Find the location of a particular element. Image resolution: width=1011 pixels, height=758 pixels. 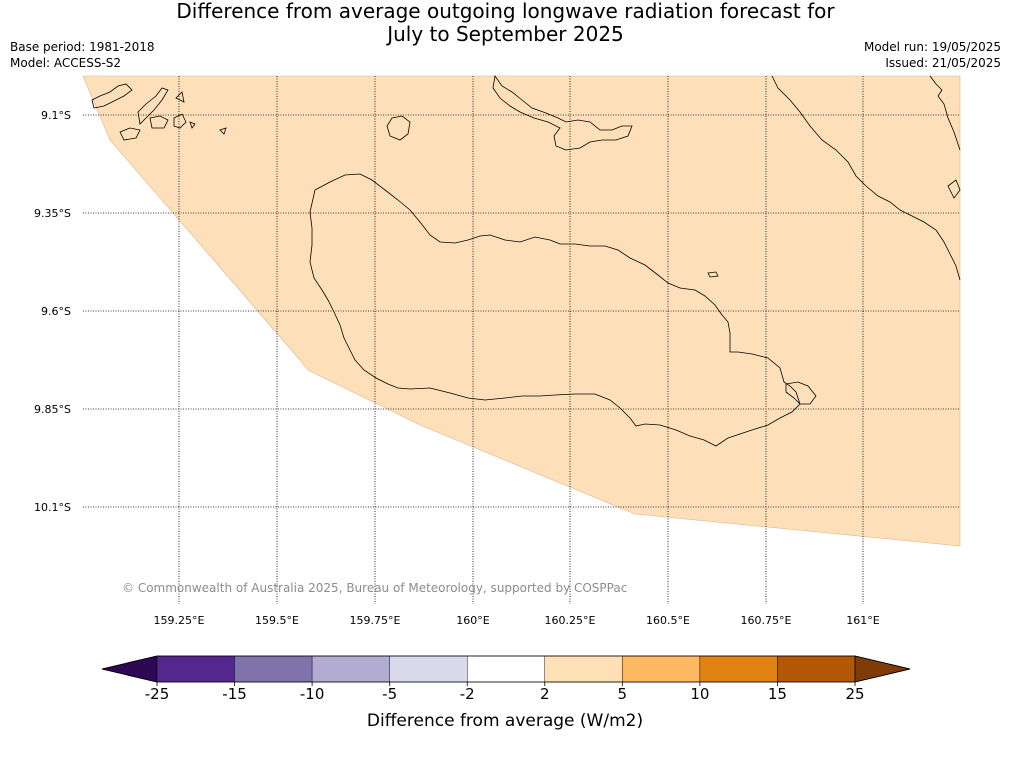

colorbar-extend-min is located at coordinates (129, 669).